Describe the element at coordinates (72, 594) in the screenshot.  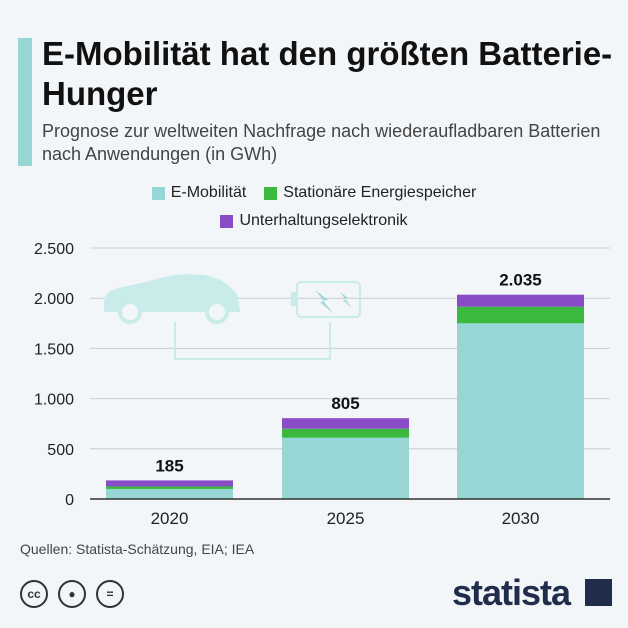
I see `person-icon: ●` at that location.